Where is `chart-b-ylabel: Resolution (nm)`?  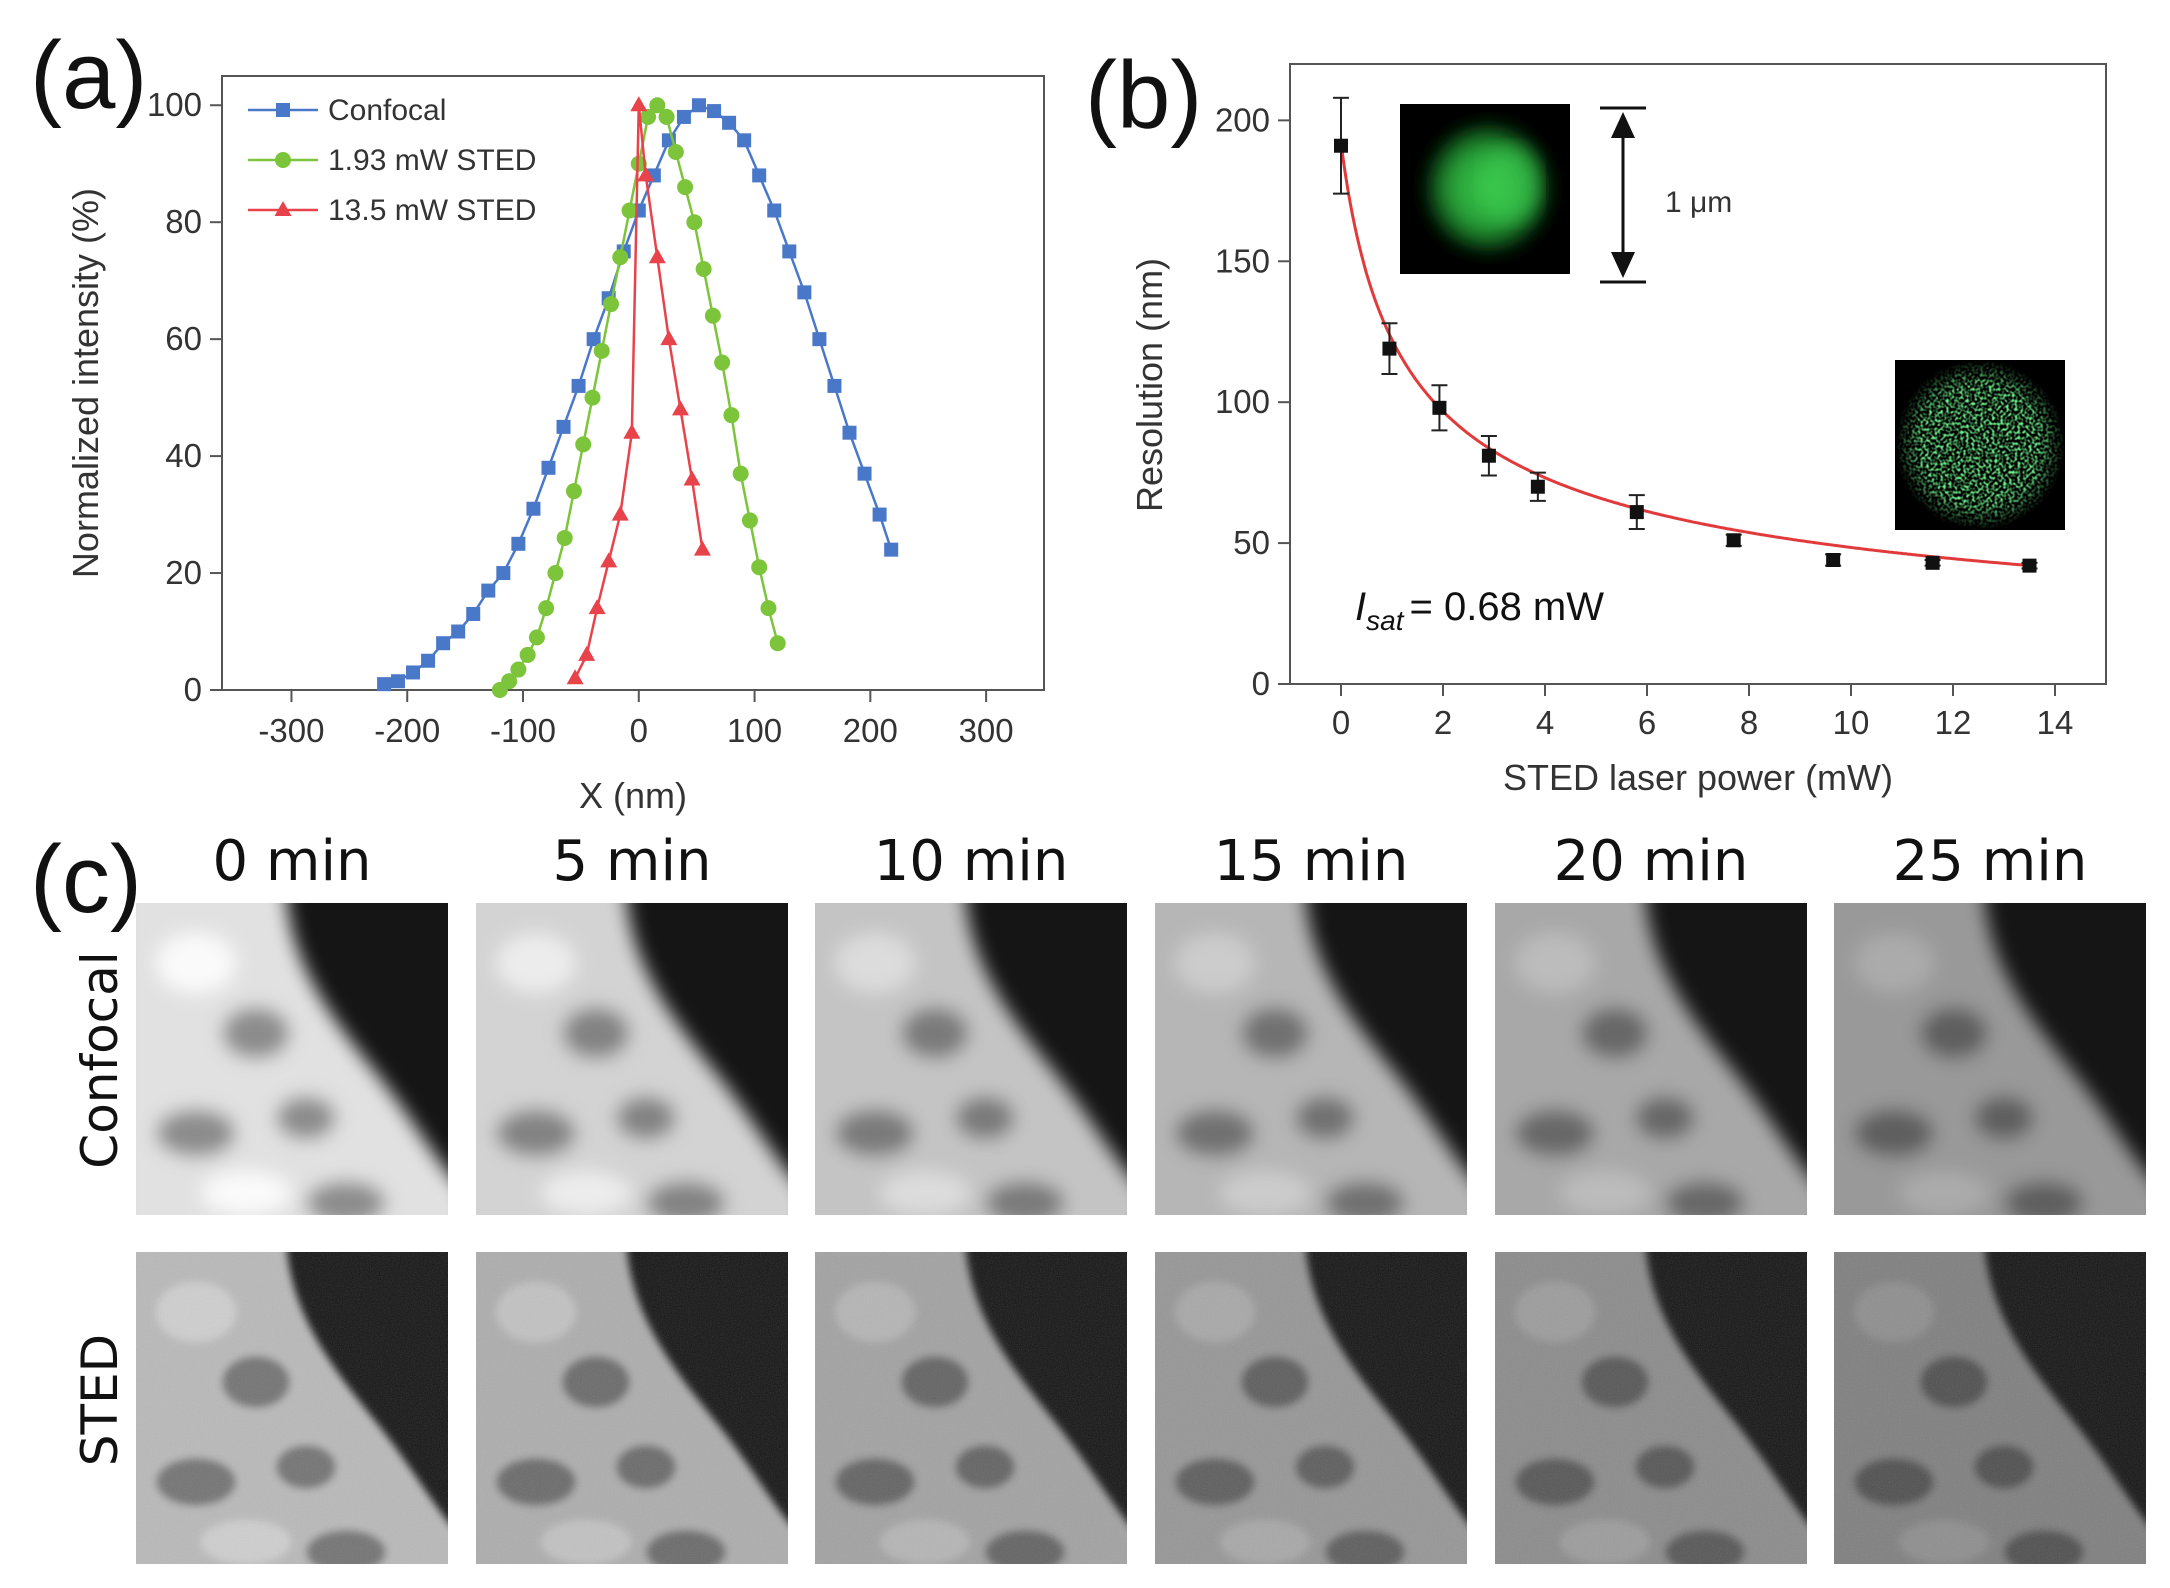 chart-b-ylabel: Resolution (nm) is located at coordinates (1149, 385).